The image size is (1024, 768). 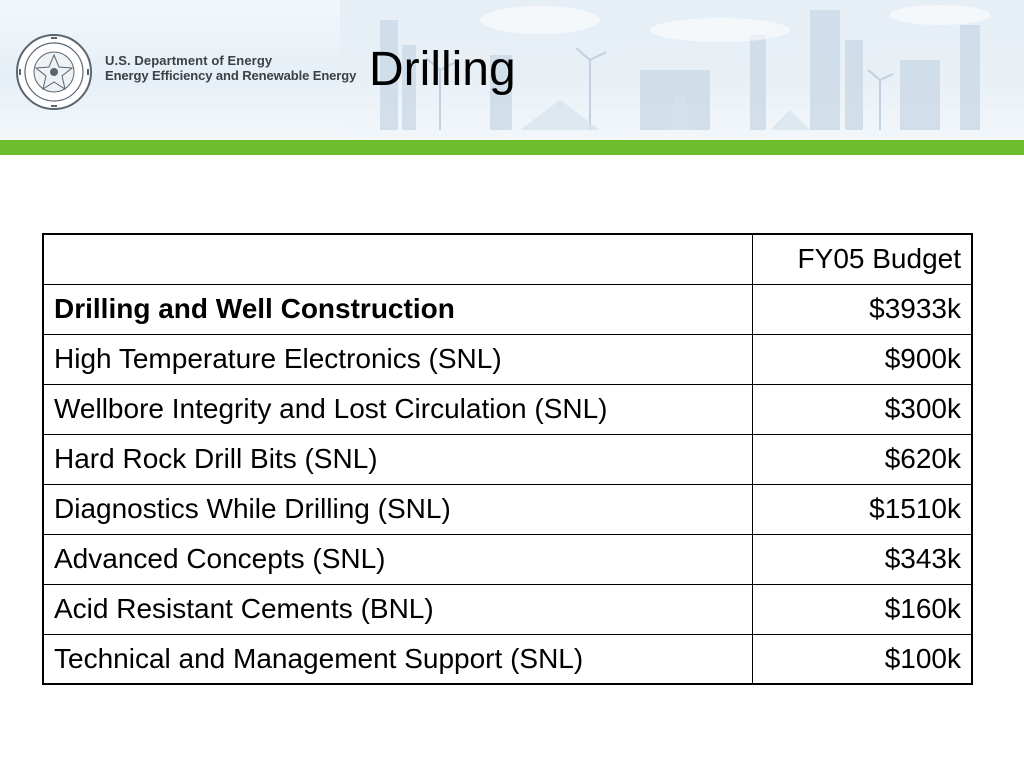 I want to click on header-accent-bar, so click(x=512, y=147).